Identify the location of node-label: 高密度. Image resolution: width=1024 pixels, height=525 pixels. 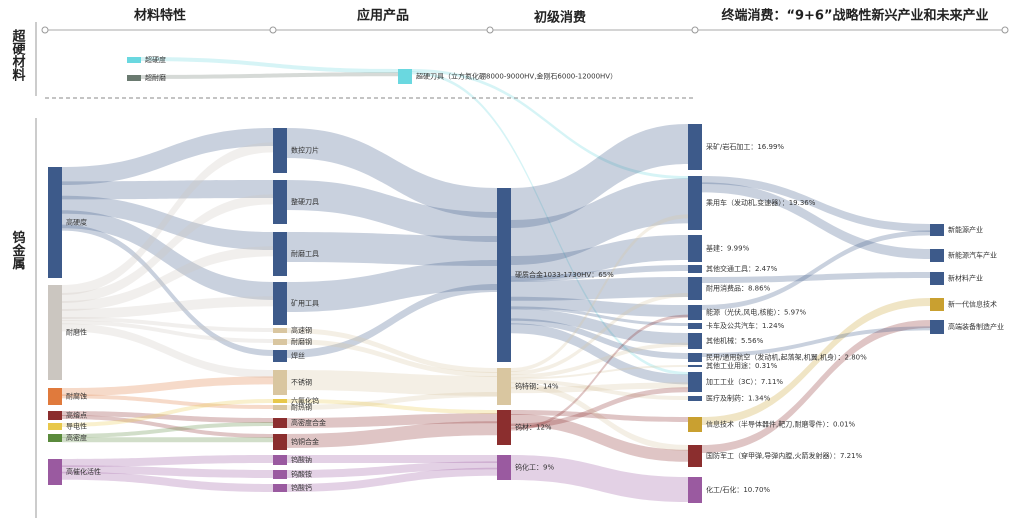
(76, 437).